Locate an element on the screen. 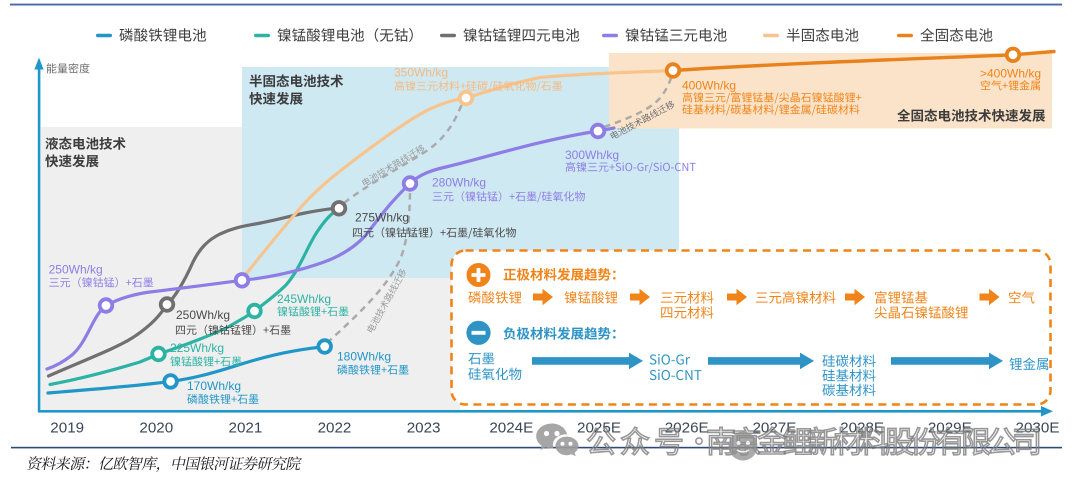 Image resolution: width=1072 pixels, height=484 pixels. svg-text: 2024E is located at coordinates (511, 428).